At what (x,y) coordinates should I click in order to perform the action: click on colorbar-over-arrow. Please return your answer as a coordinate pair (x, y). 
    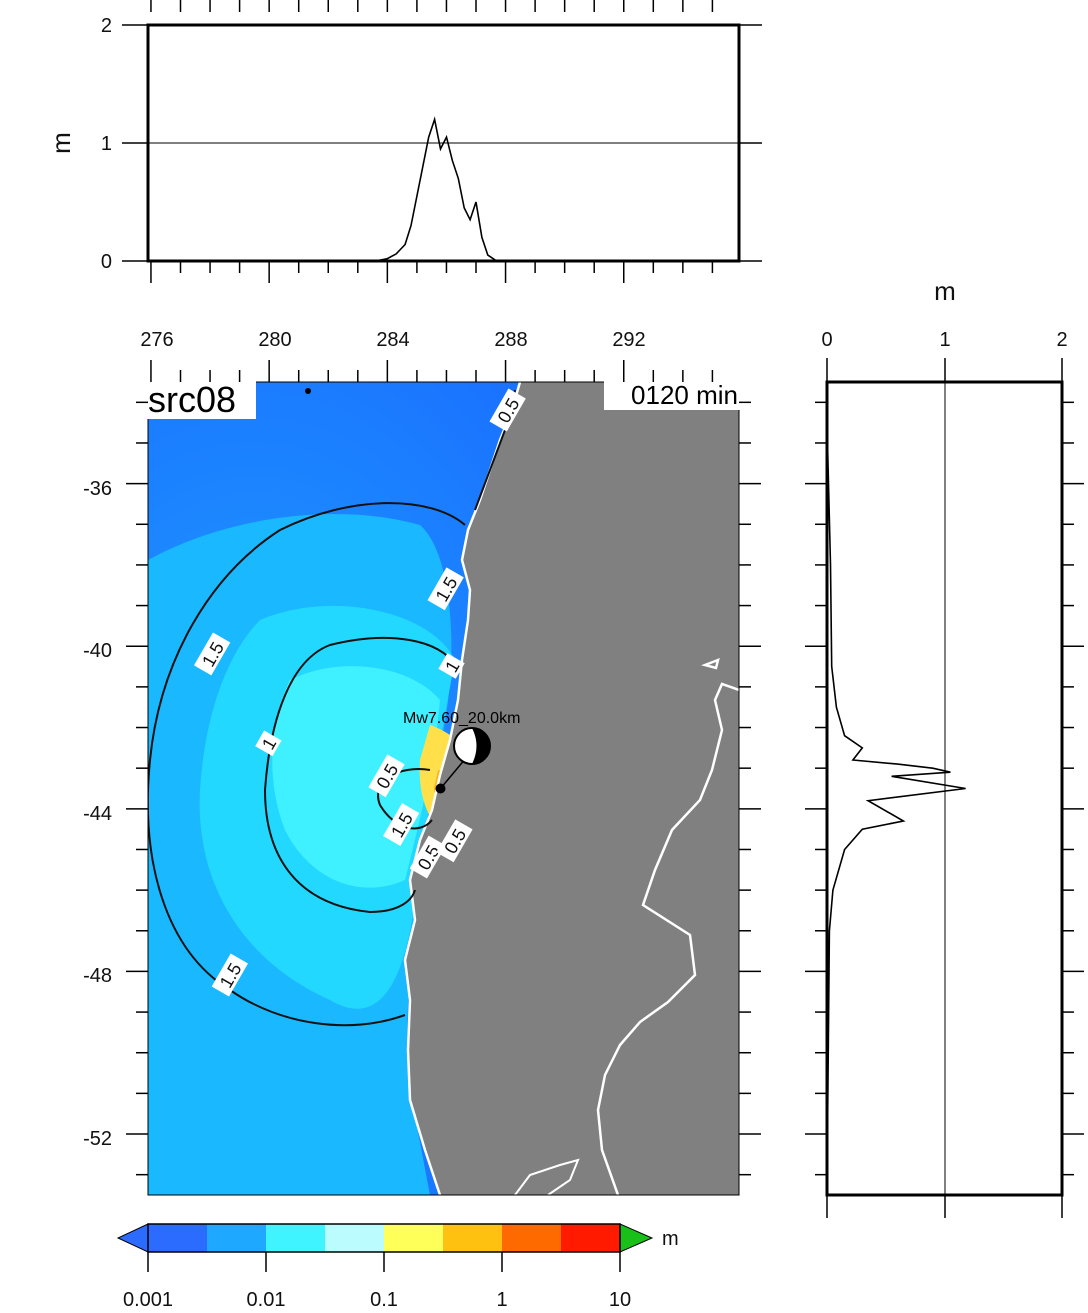
    Looking at the image, I should click on (636, 1238).